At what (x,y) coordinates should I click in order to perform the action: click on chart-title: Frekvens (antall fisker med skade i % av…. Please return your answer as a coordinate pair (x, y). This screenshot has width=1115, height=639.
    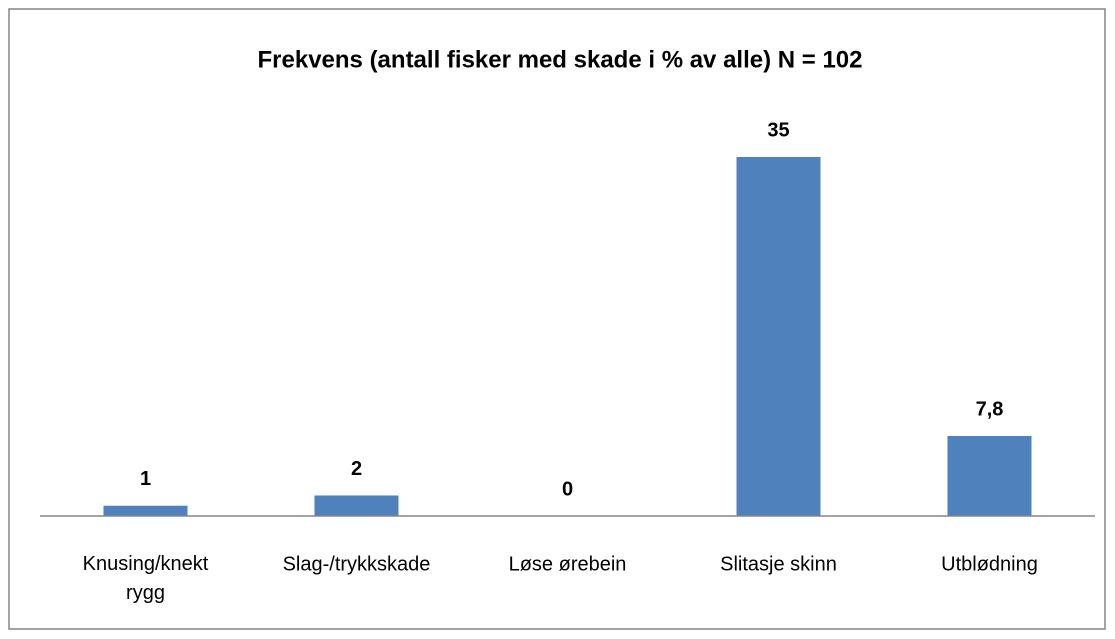
    Looking at the image, I should click on (560, 59).